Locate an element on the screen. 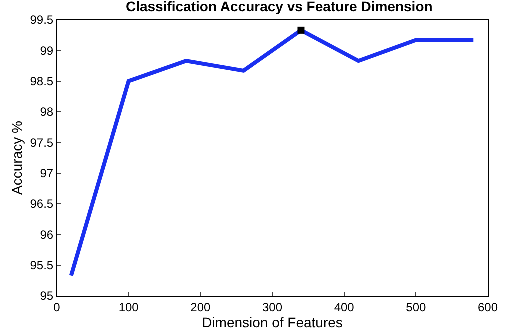  x-tick-label: 100 is located at coordinates (129, 307).